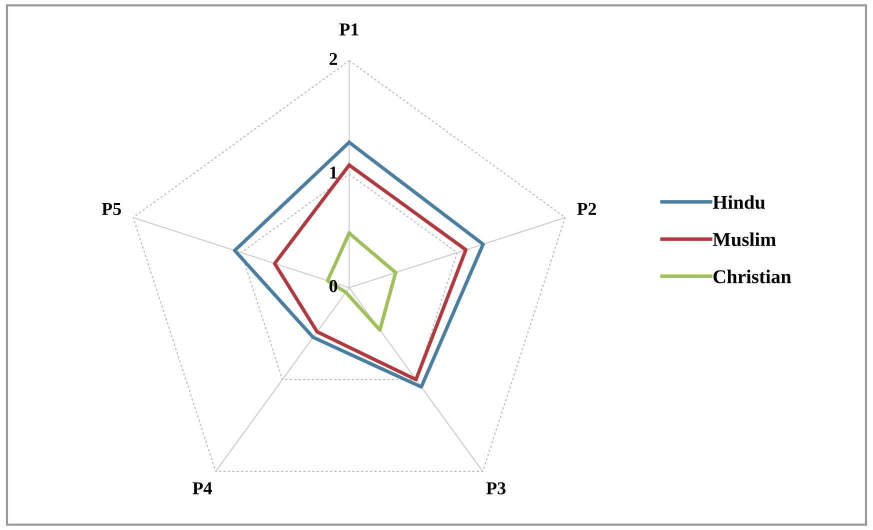  Describe the element at coordinates (744, 239) in the screenshot. I see `legend-label: Muslim` at that location.